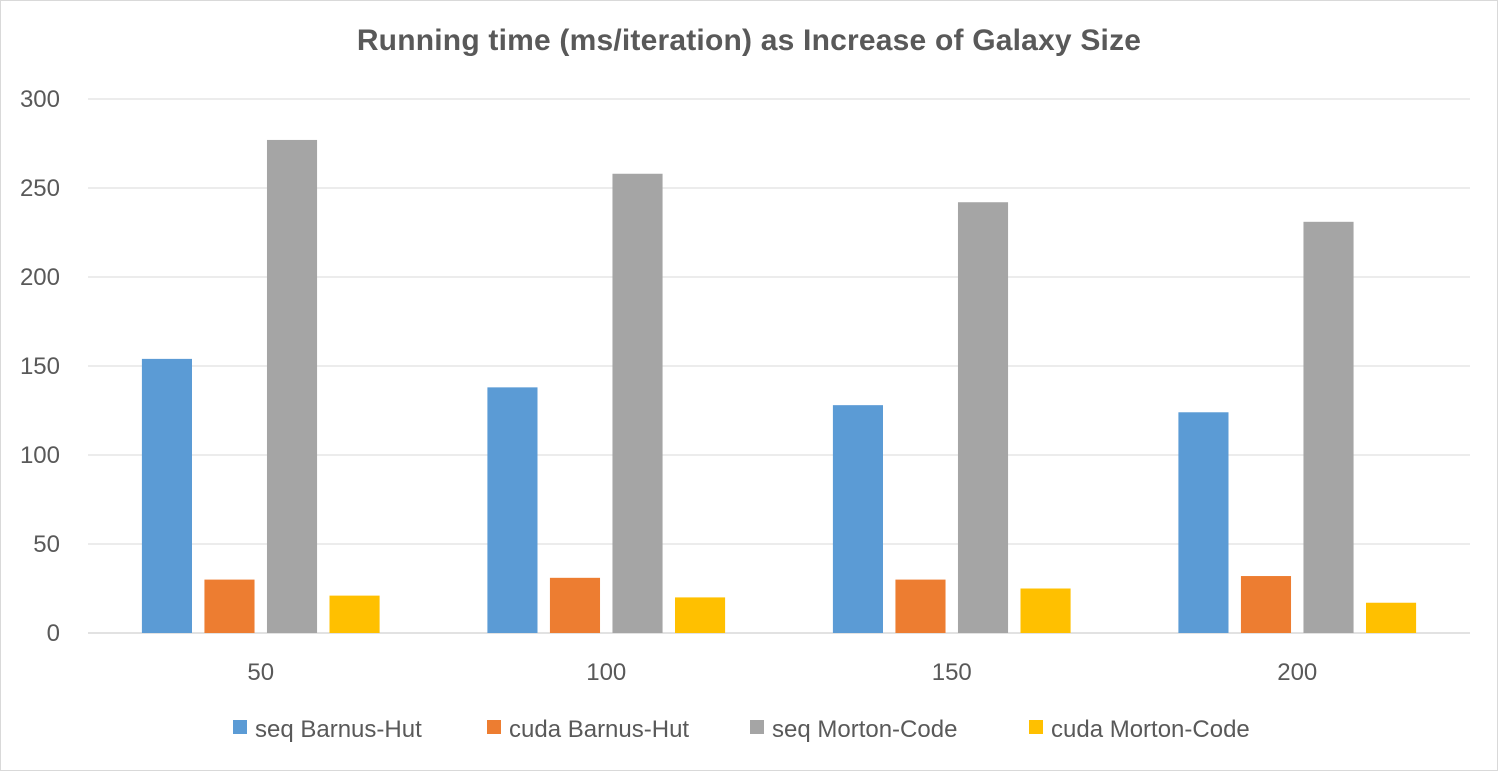  I want to click on y-tick-label: 300, so click(40, 99).